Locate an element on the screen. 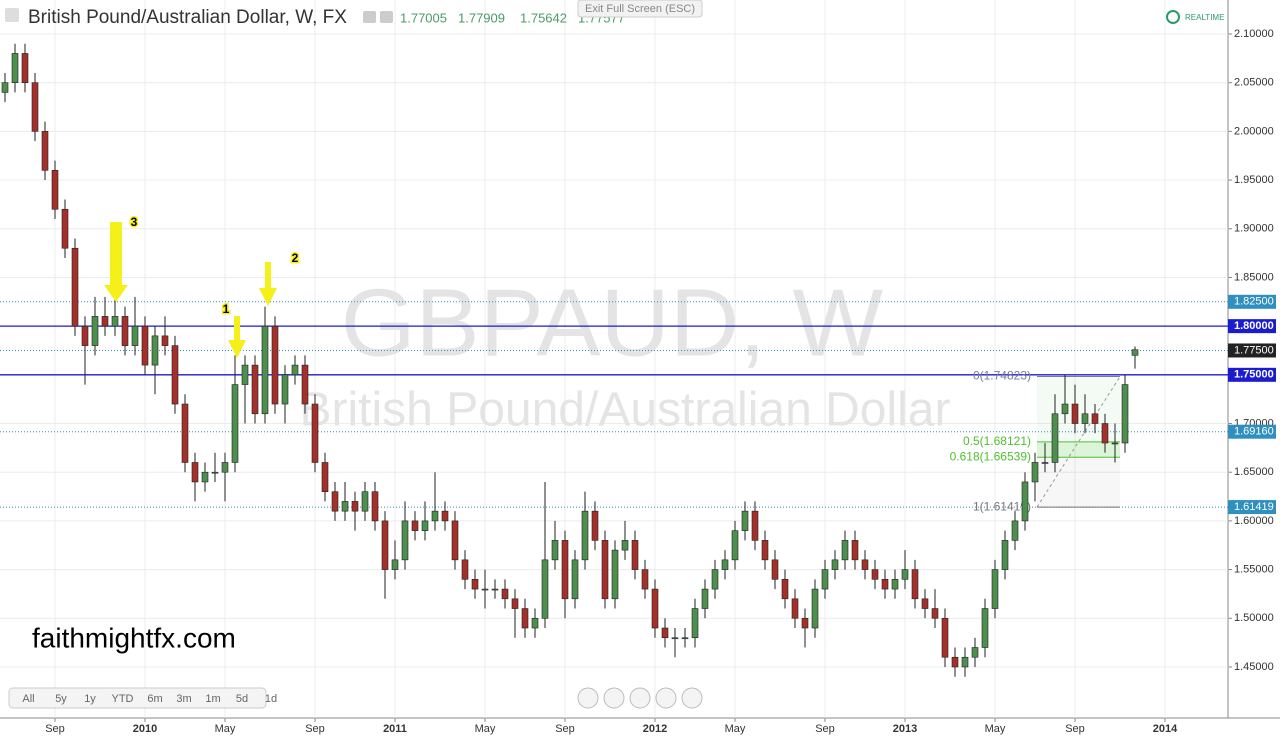 This screenshot has height=738, width=1280. zoom-out is located at coordinates (614, 698).